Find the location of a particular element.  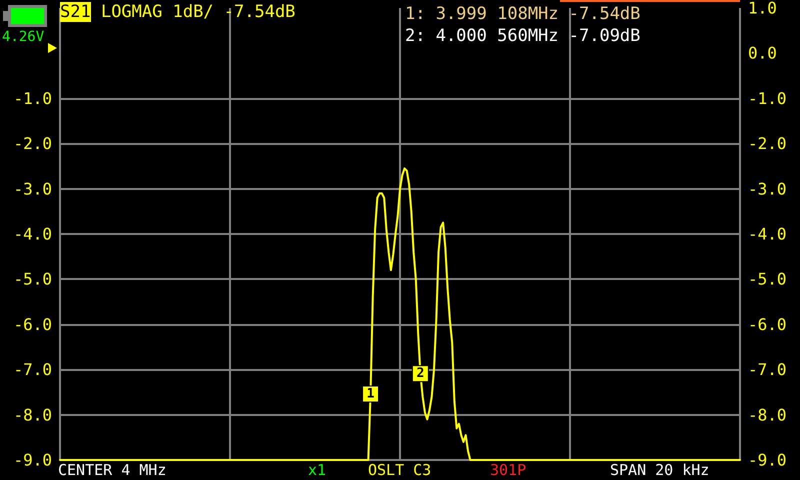

y2-tick-label: -6.0 is located at coordinates (767, 324).